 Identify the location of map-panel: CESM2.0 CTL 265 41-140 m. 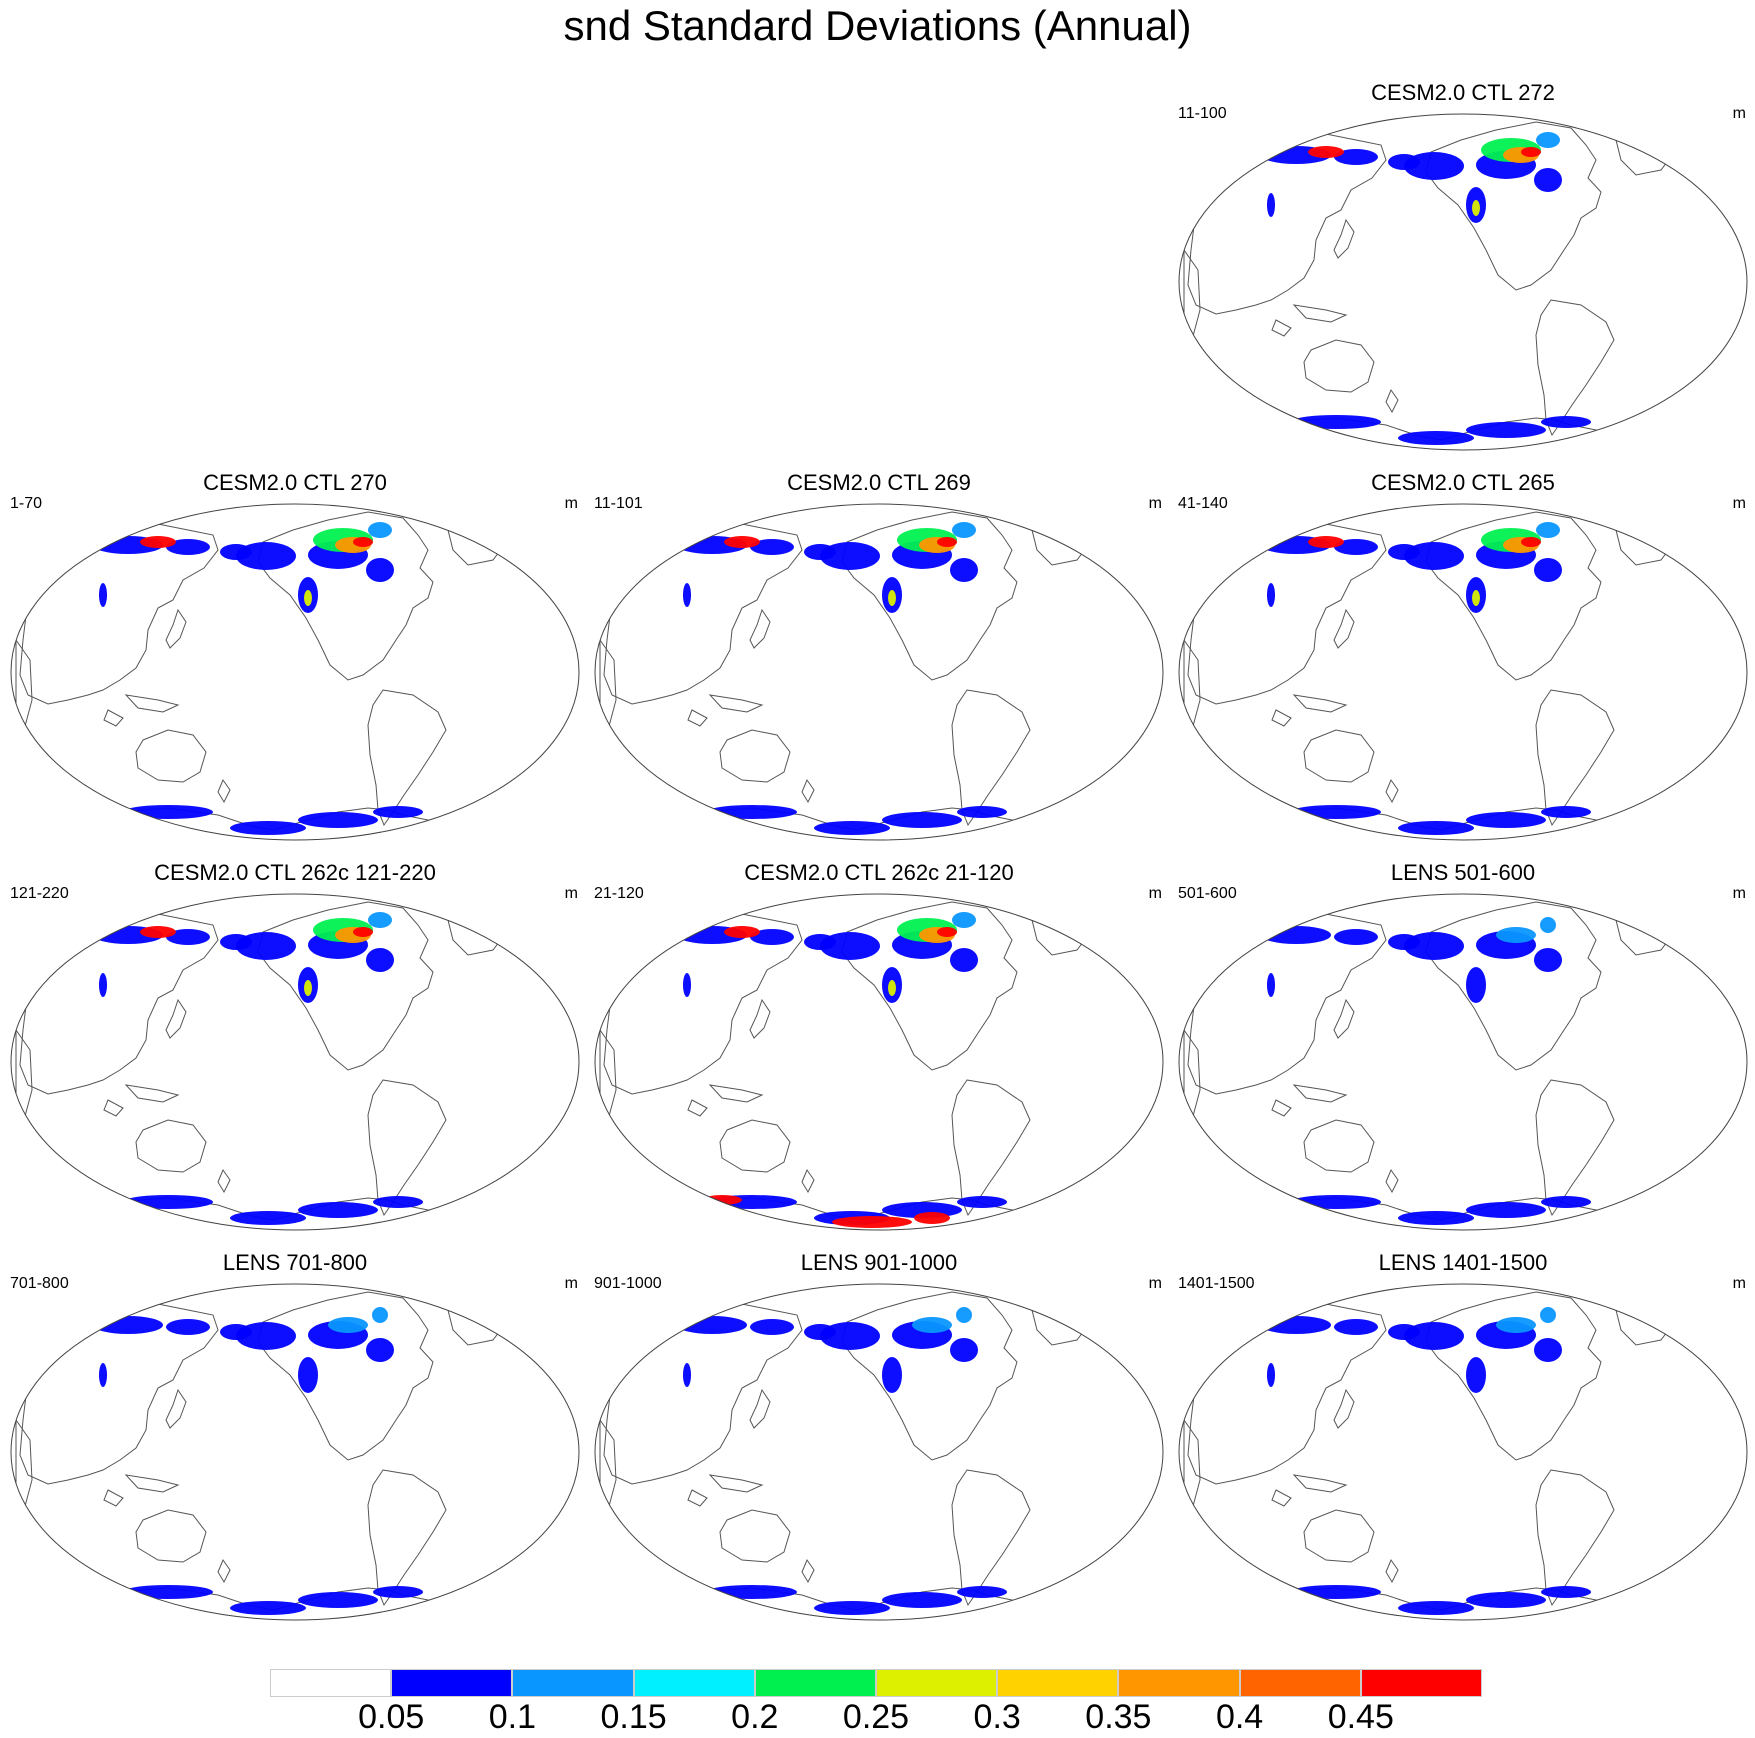
(1463, 663).